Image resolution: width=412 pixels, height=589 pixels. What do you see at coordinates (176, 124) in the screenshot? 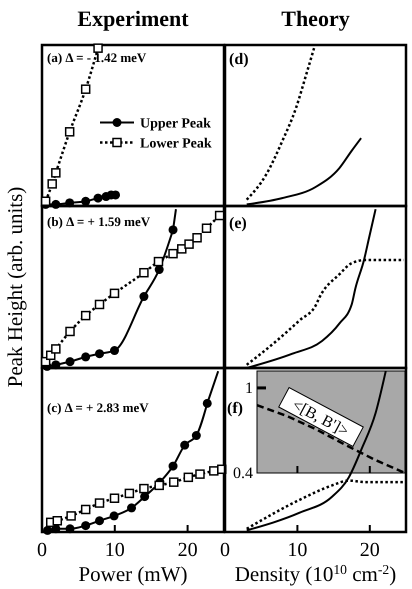
I see `legend-label: Upper Peak` at bounding box center [176, 124].